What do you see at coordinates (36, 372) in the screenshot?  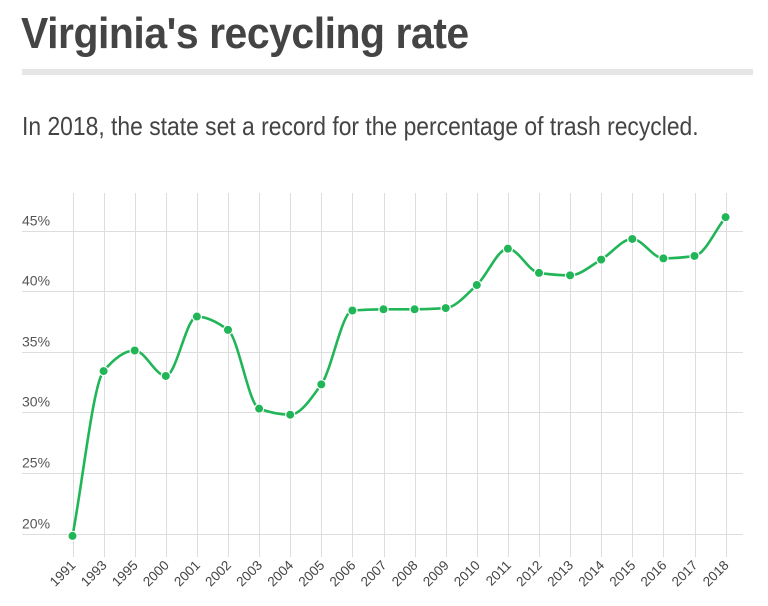 I see `y-axis-labels: 20% 25% 30% 35% 40% 45%` at bounding box center [36, 372].